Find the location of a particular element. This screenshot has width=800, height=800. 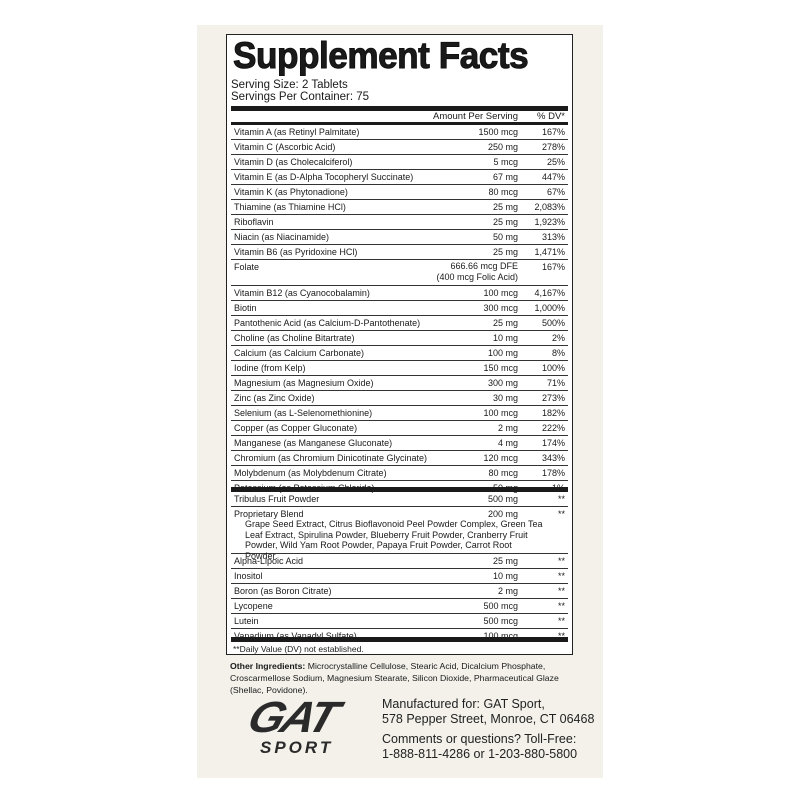

nutrient-name: Magnesium (as Magnesium Oxide) is located at coordinates (304, 382).